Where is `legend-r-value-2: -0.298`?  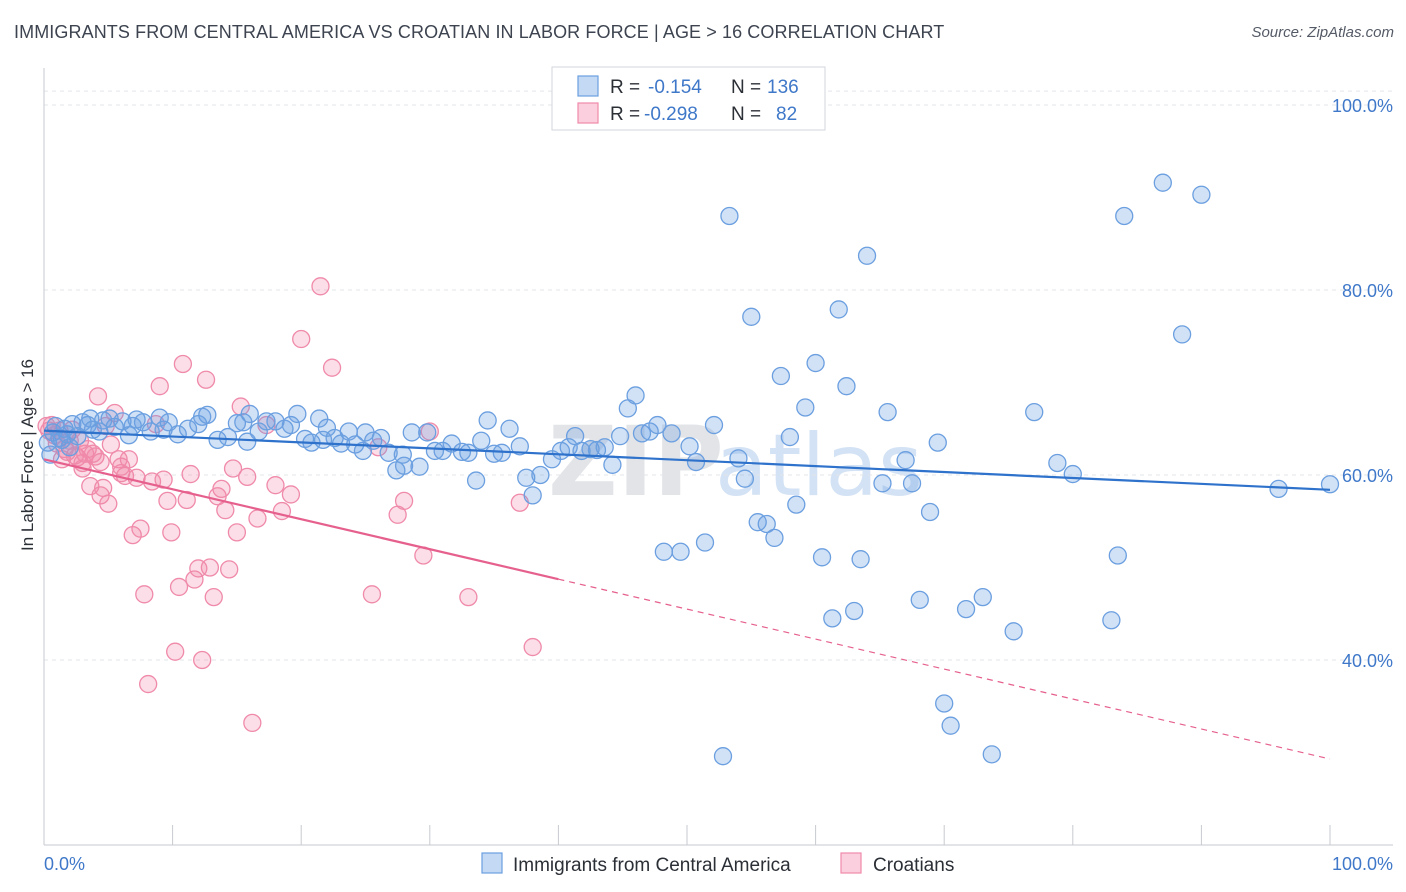
legend-r-value-2: -0.298 is located at coordinates (671, 114).